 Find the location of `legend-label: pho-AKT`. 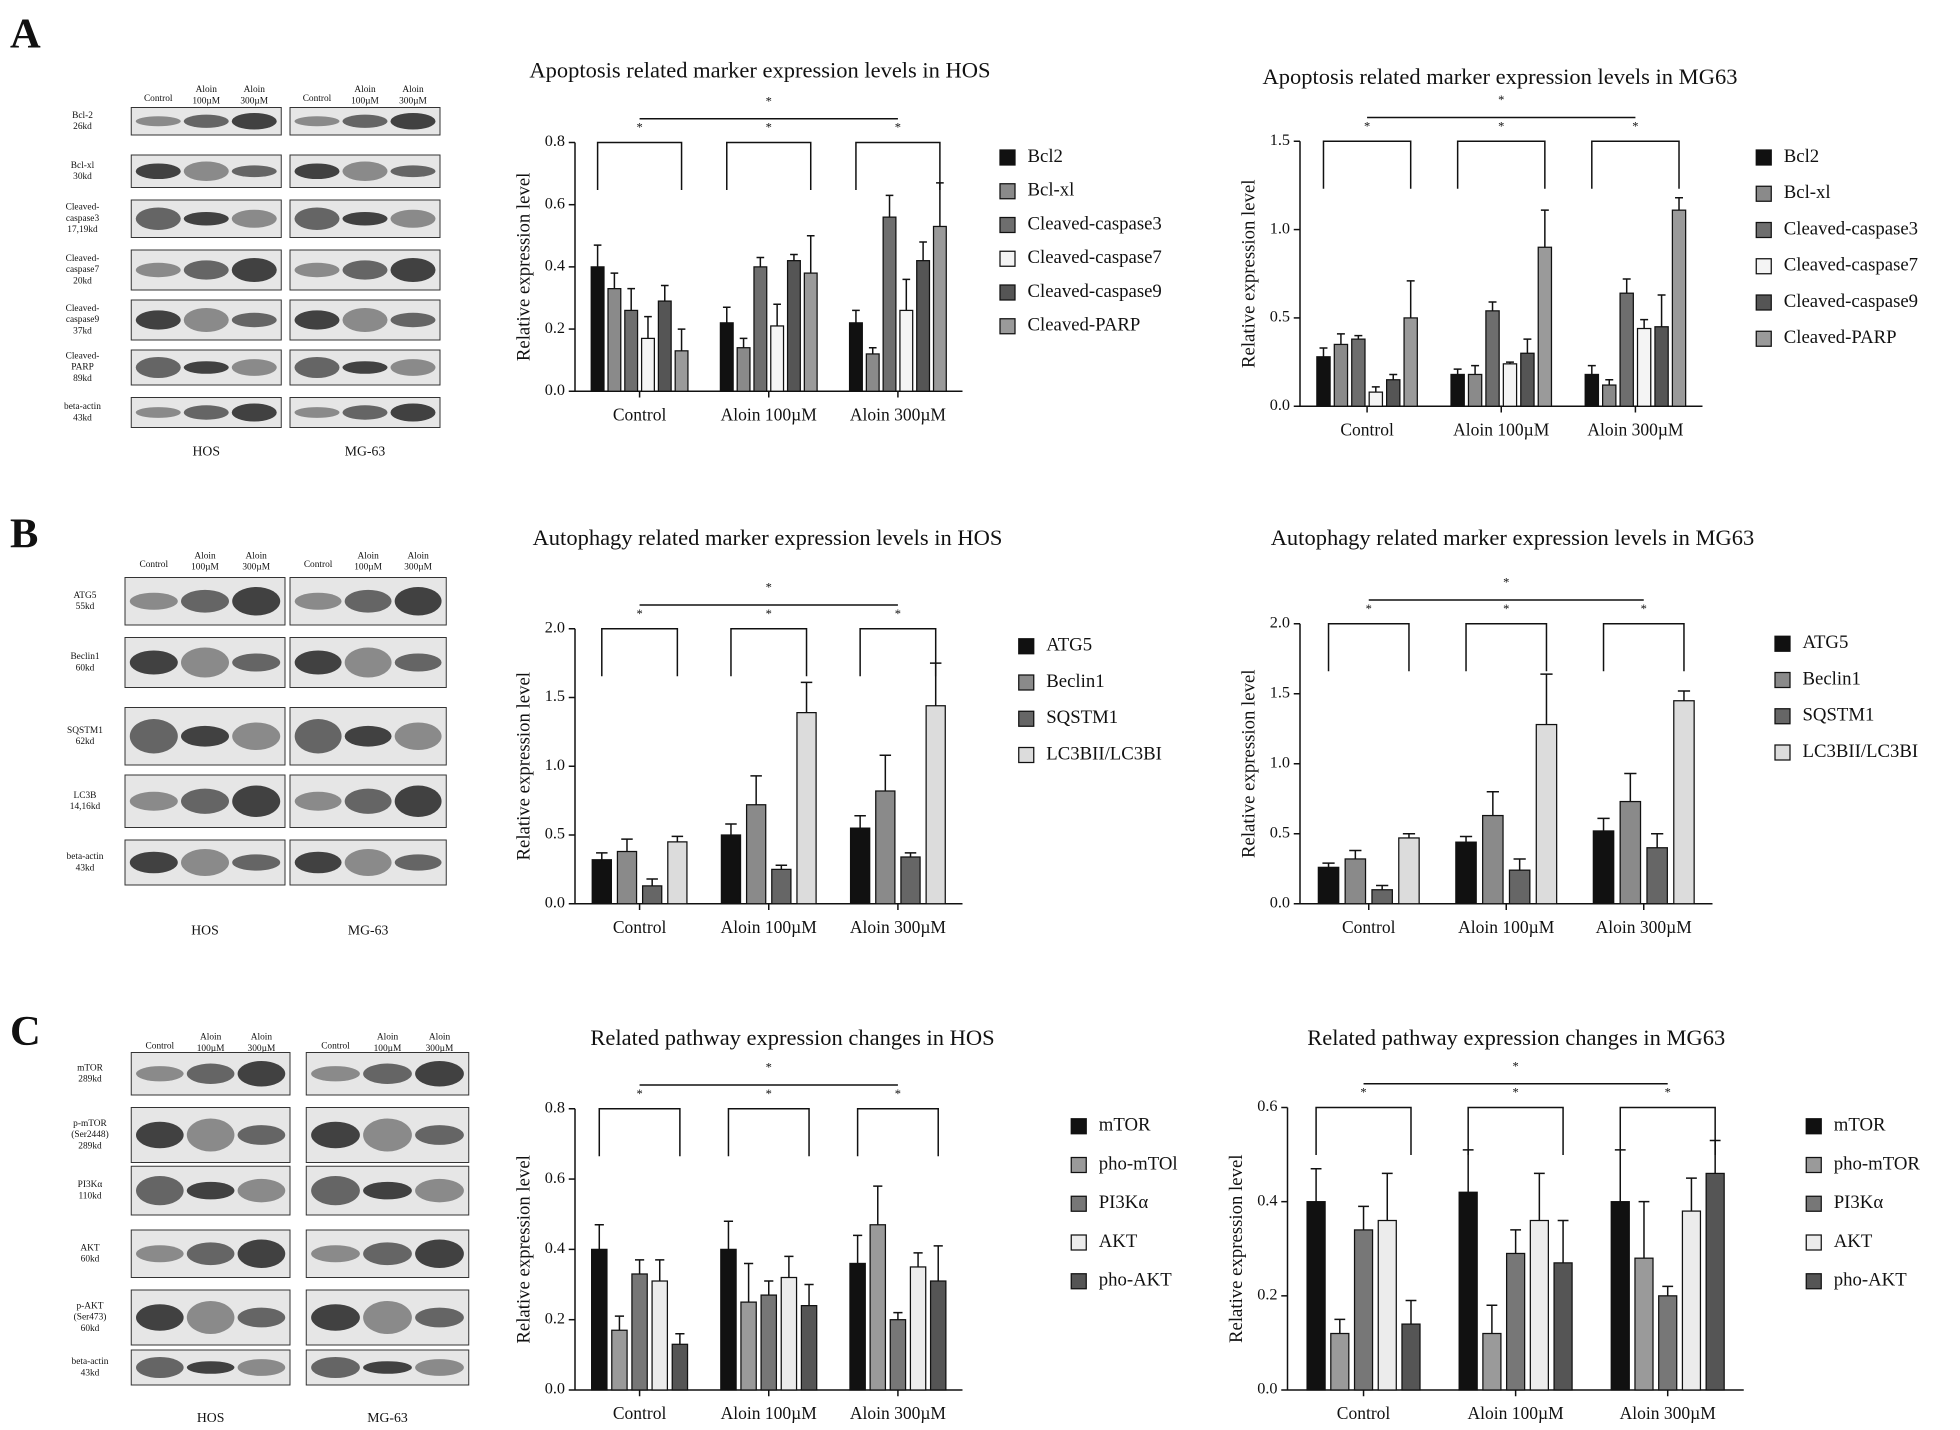

legend-label: pho-AKT is located at coordinates (1870, 1280).